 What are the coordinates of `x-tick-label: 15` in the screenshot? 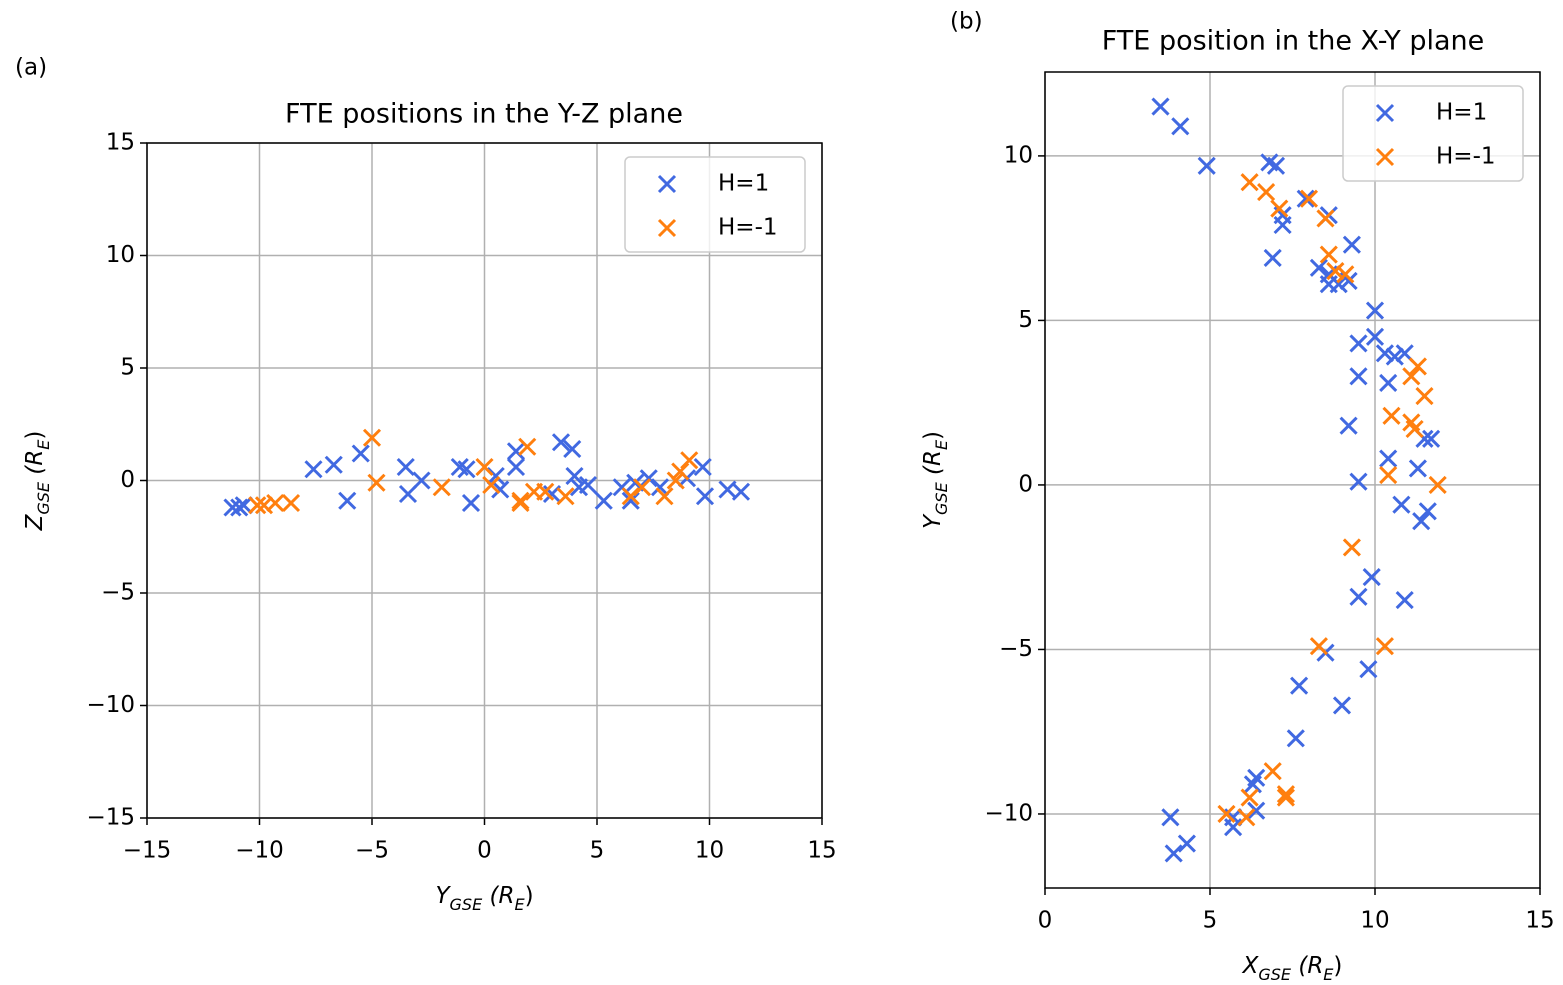 It's located at (821, 851).